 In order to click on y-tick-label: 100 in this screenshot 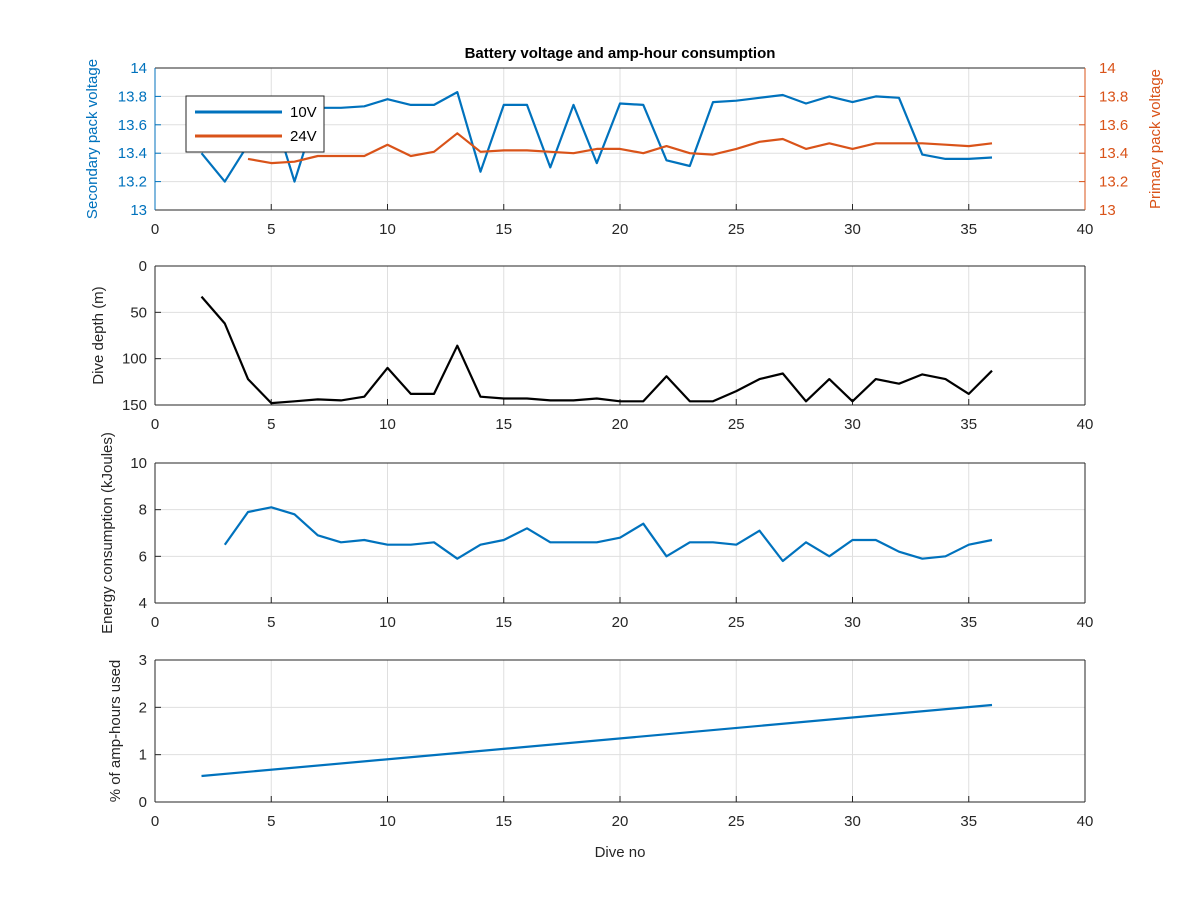, I will do `click(134, 359)`.